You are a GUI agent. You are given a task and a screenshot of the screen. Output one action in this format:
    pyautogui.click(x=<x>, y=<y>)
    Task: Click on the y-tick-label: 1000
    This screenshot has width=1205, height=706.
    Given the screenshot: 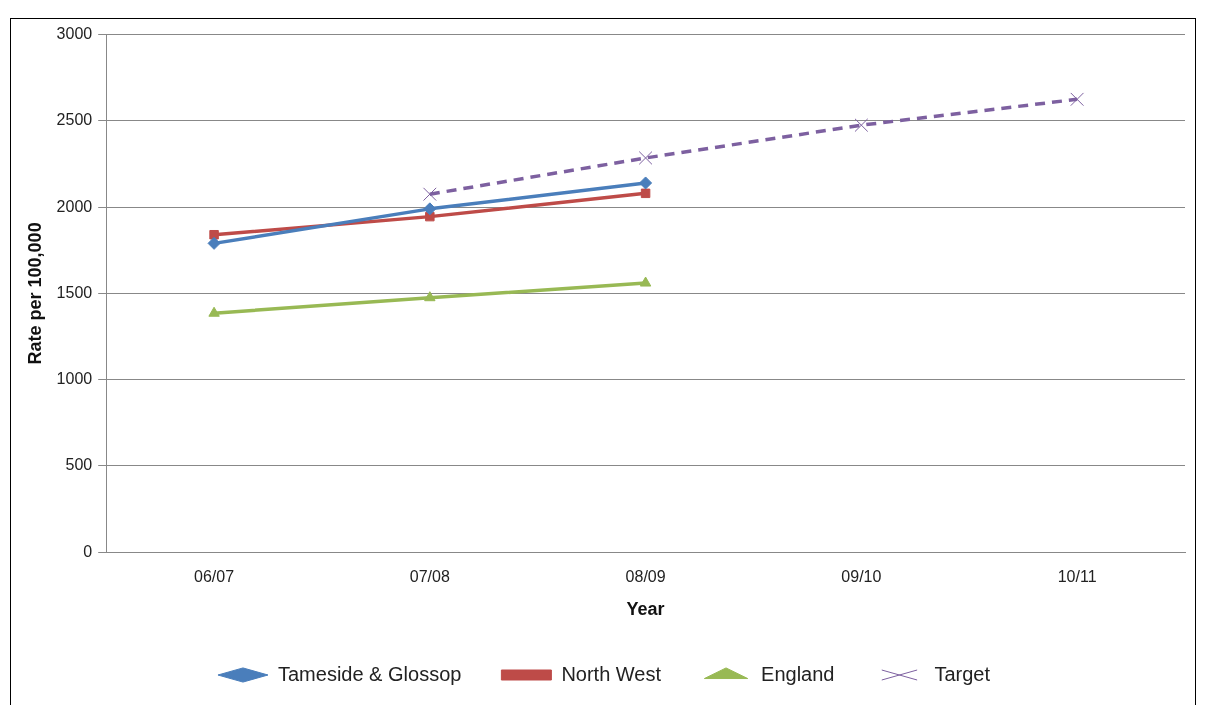 What is the action you would take?
    pyautogui.click(x=74, y=379)
    